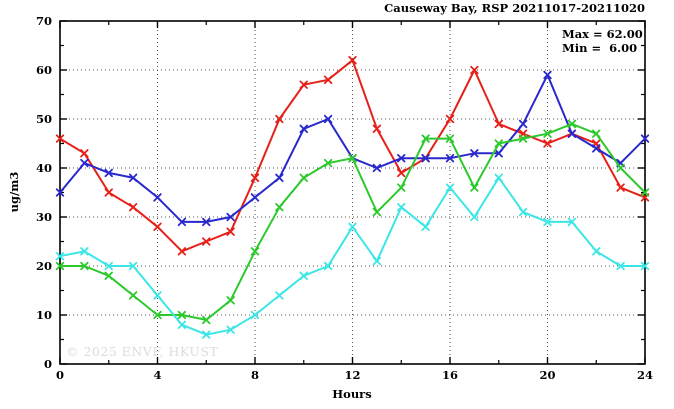 The height and width of the screenshot is (409, 674). I want to click on x-tick-label: 20, so click(547, 375).